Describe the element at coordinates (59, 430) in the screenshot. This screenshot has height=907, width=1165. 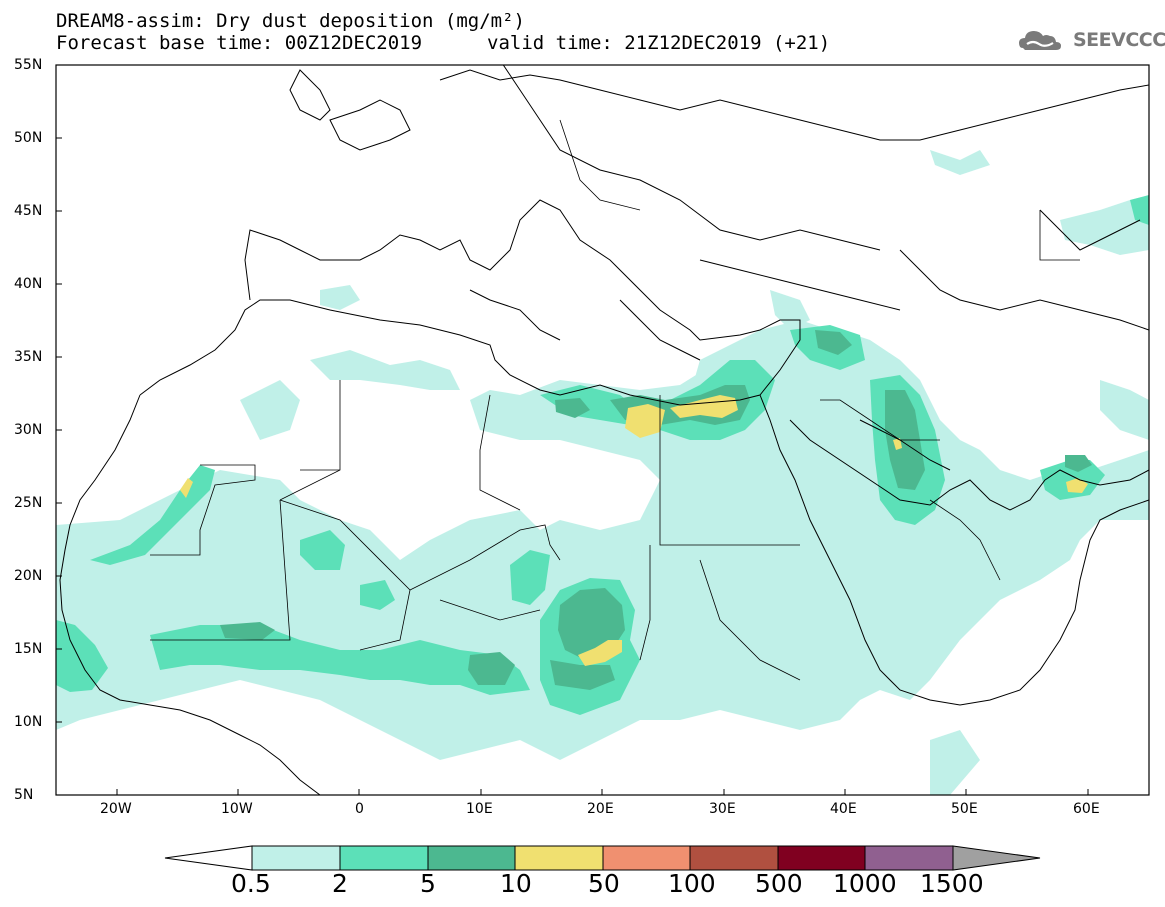
I see `lat-ticks` at that location.